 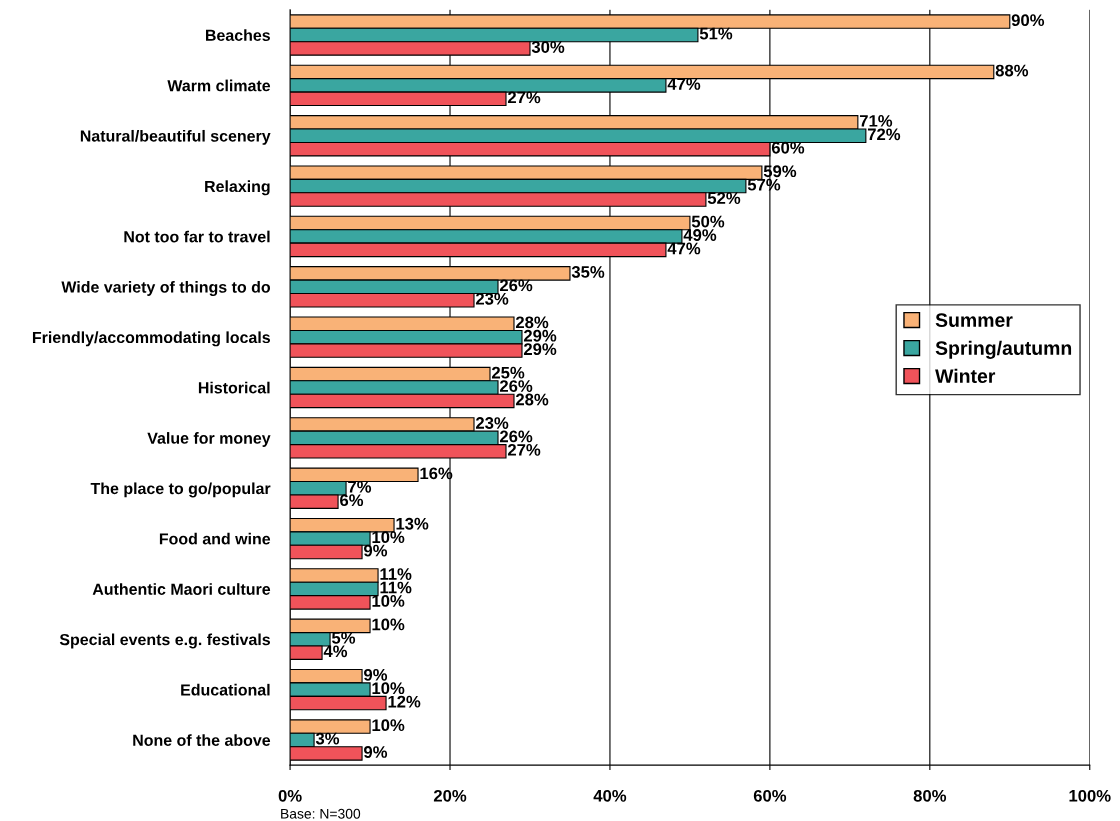 I want to click on data-label: 50%, so click(x=708, y=221).